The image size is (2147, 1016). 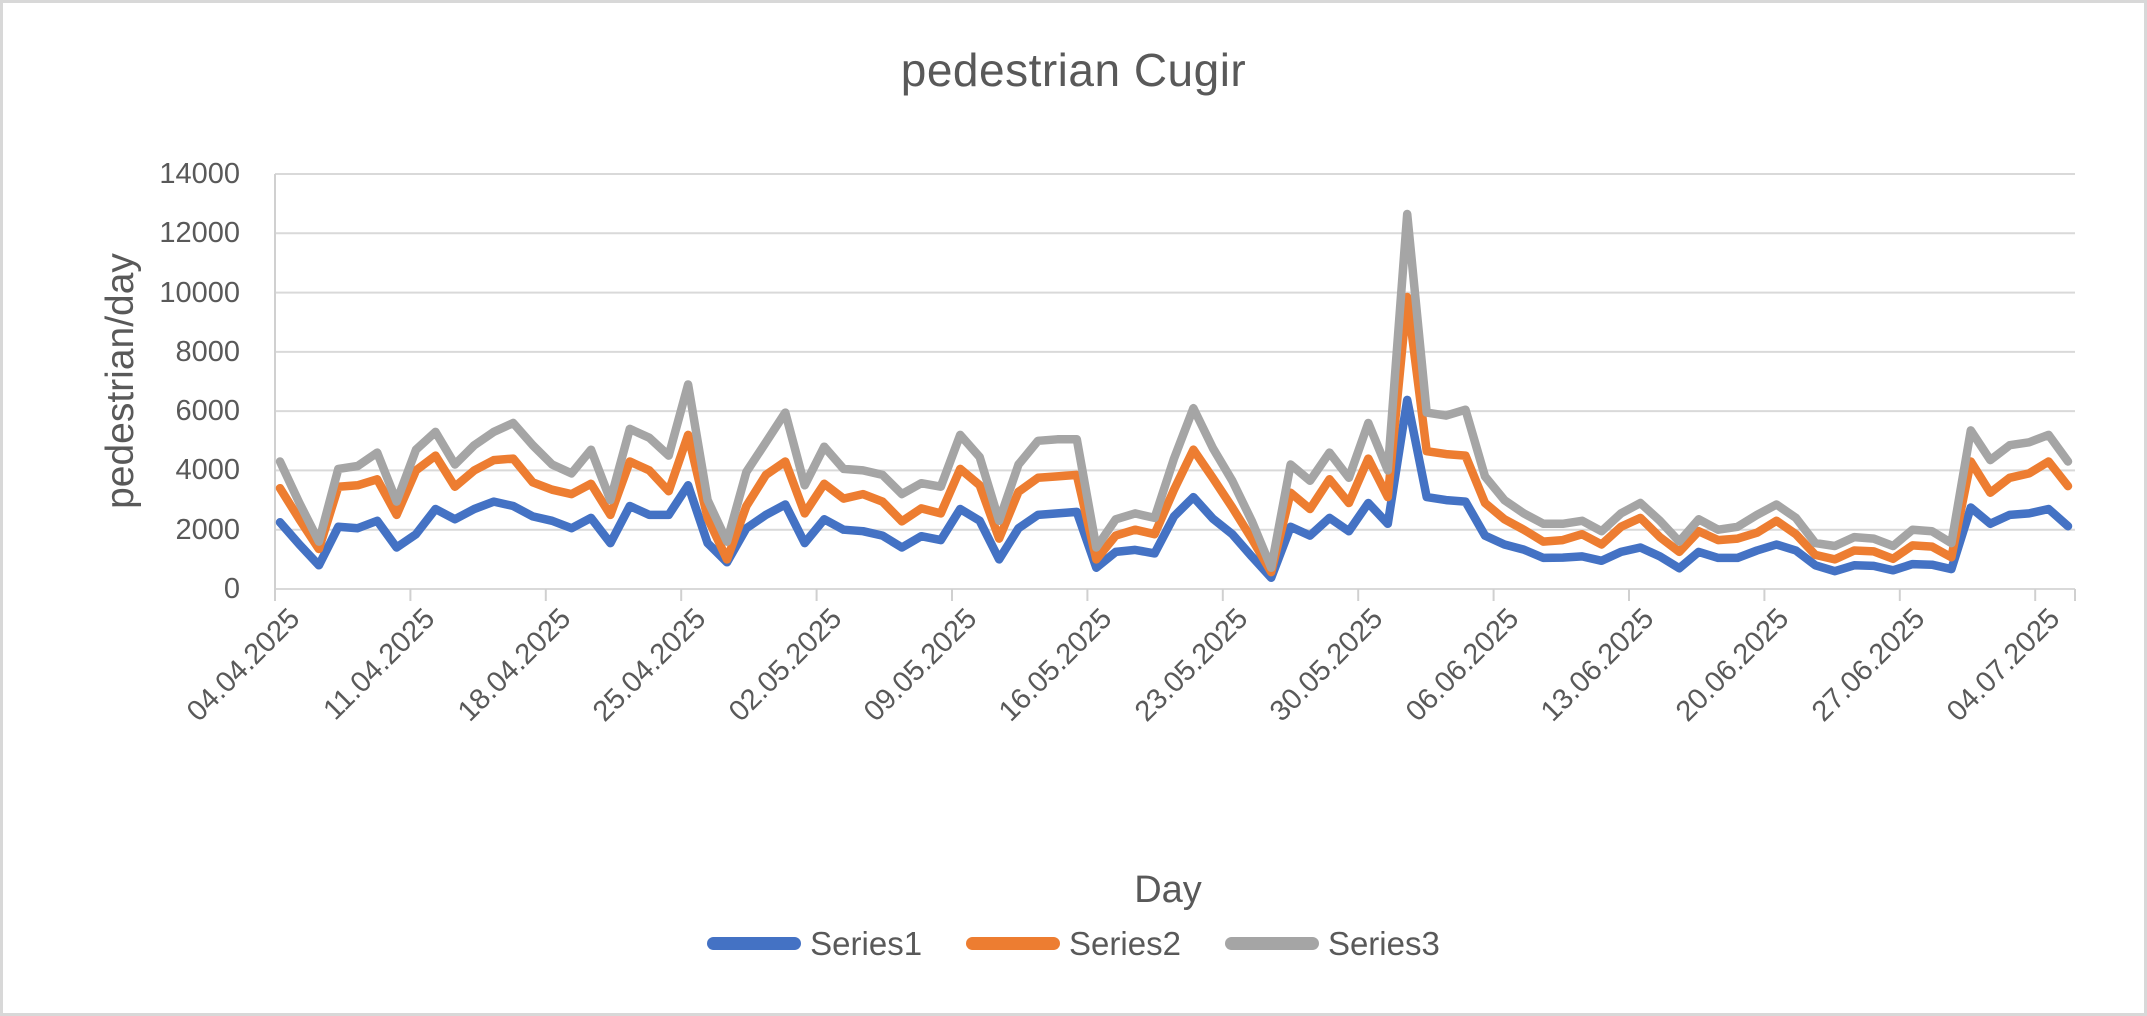 I want to click on legend-item-series1: Series1, so click(x=814, y=943).